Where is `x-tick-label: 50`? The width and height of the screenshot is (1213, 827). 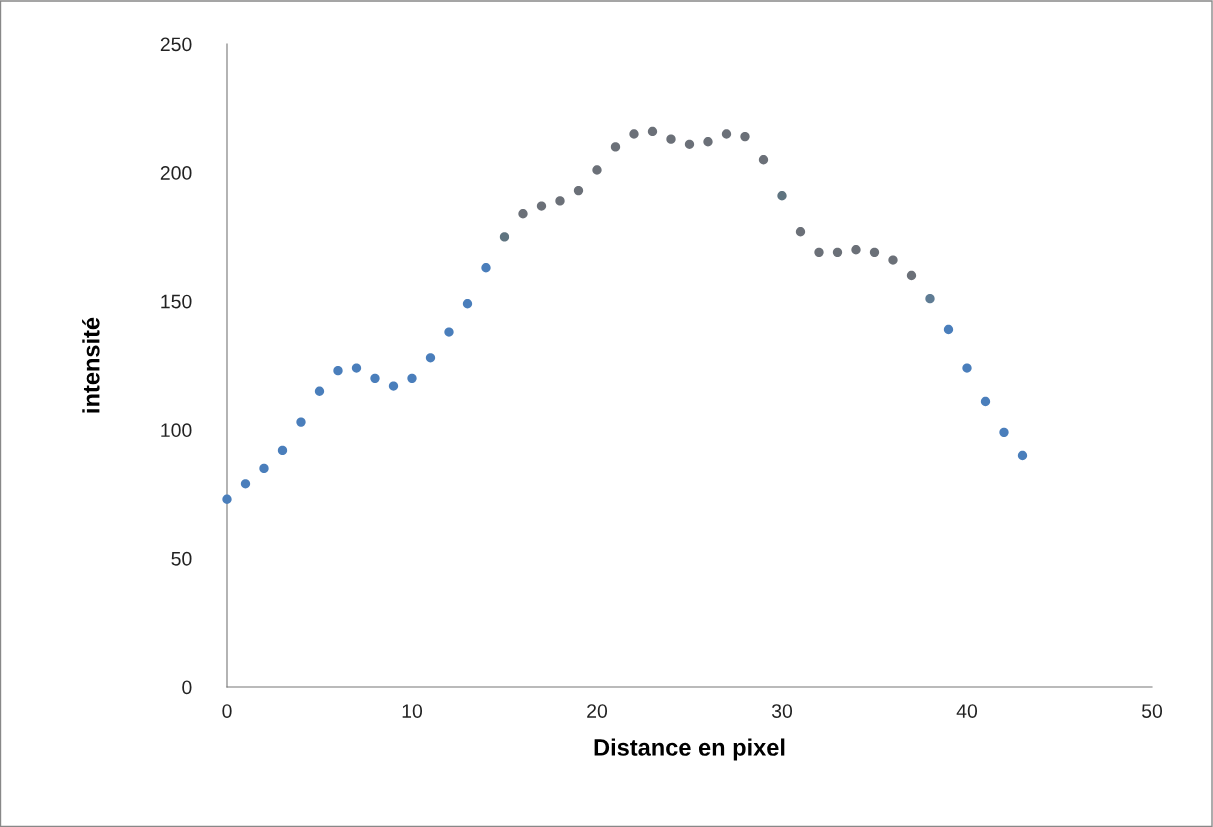
x-tick-label: 50 is located at coordinates (1152, 711).